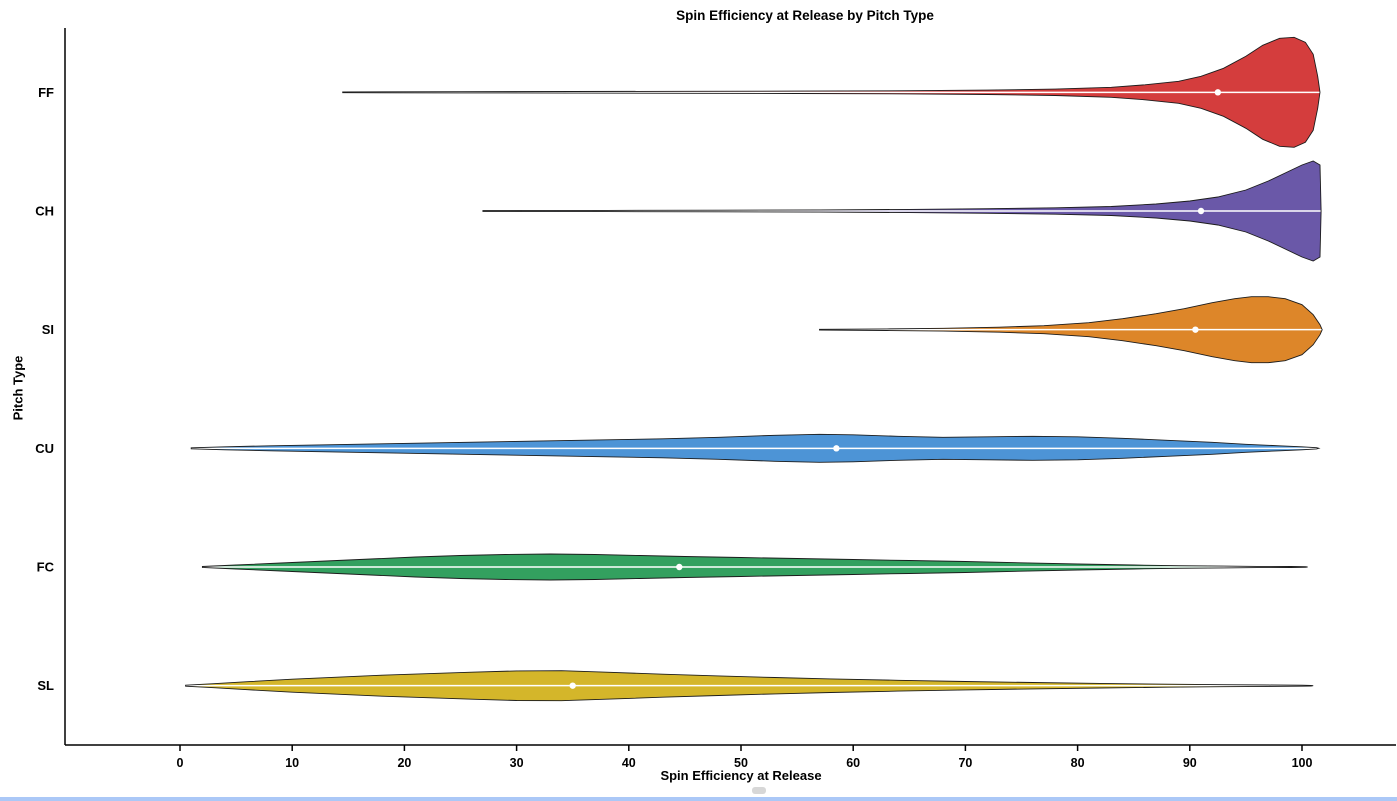  Describe the element at coordinates (44, 211) in the screenshot. I see `y-category-label: CH` at that location.